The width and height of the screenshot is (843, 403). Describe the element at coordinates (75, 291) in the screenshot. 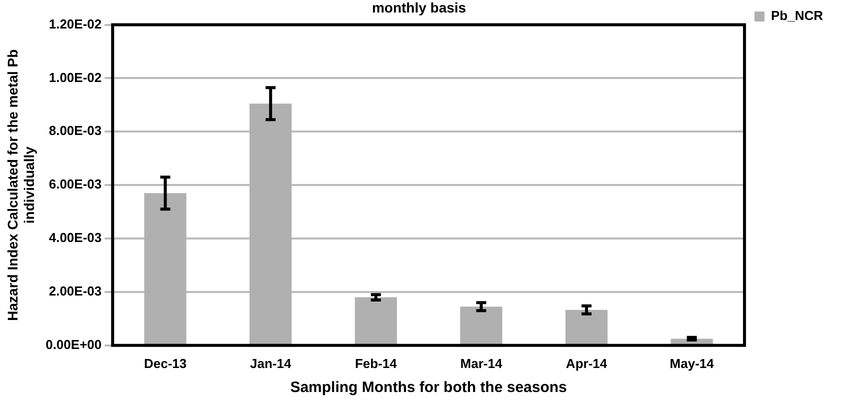

I see `y-tick-label: 2.00E-03` at that location.